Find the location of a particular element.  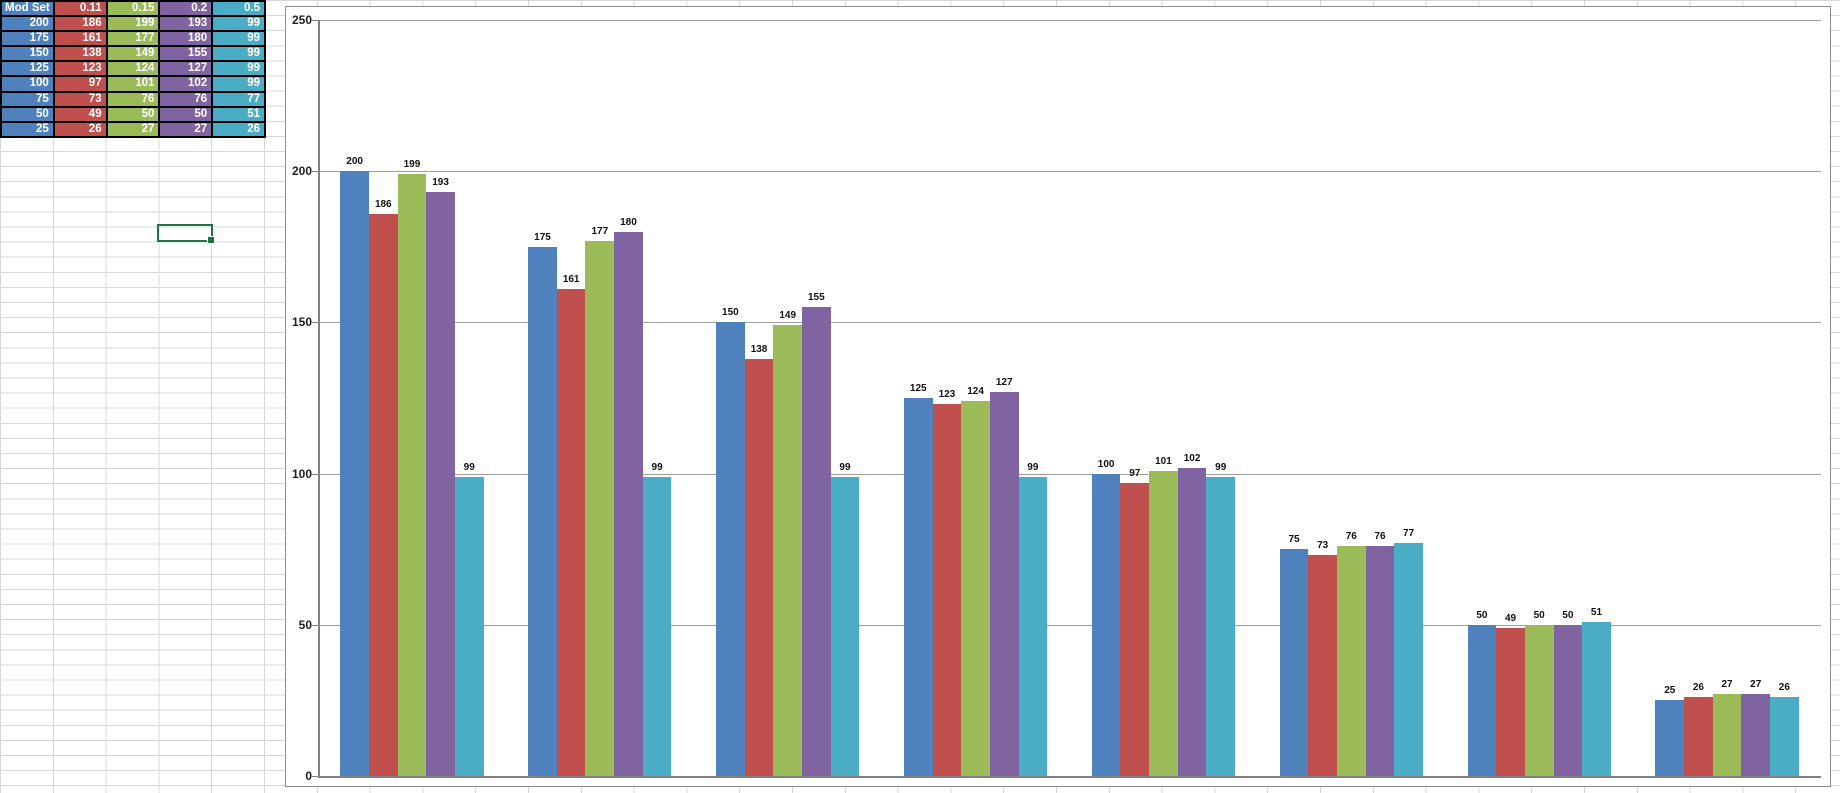

table-cell: 25 is located at coordinates (27, 129).